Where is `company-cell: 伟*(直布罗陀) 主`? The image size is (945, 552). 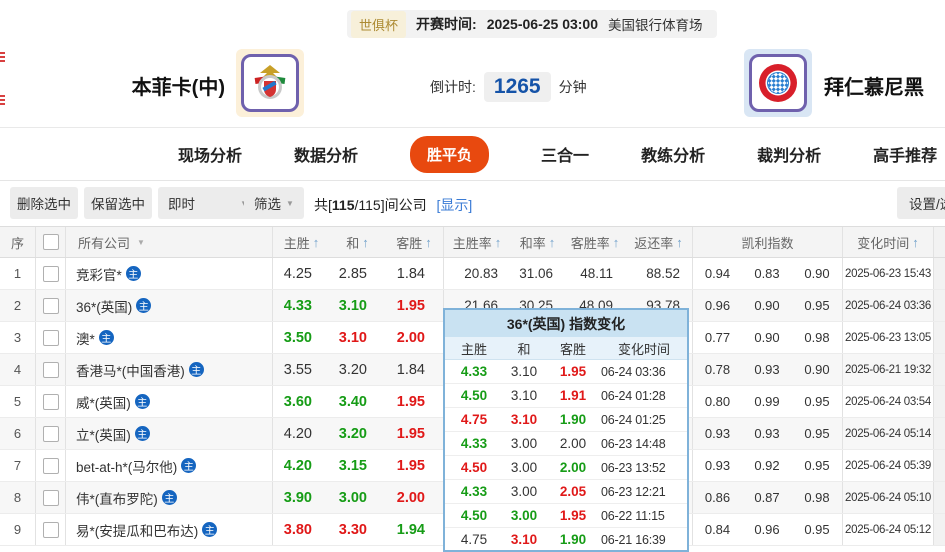
company-cell: 伟*(直布罗陀) 主 is located at coordinates (168, 497).